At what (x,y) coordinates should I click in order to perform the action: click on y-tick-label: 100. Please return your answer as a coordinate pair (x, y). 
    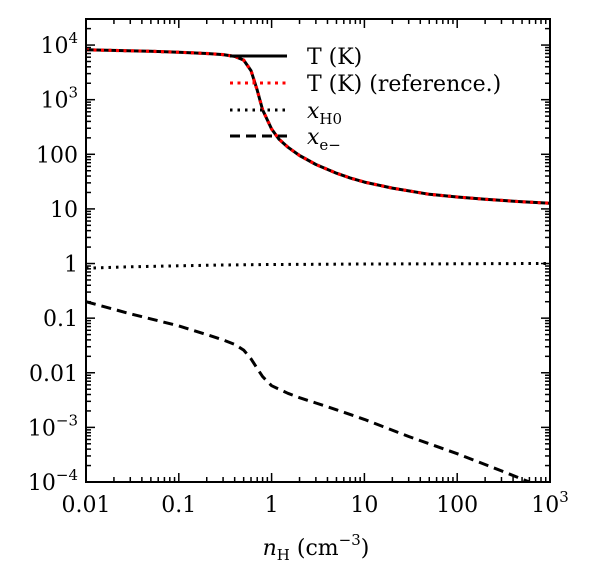
    Looking at the image, I should click on (57, 155).